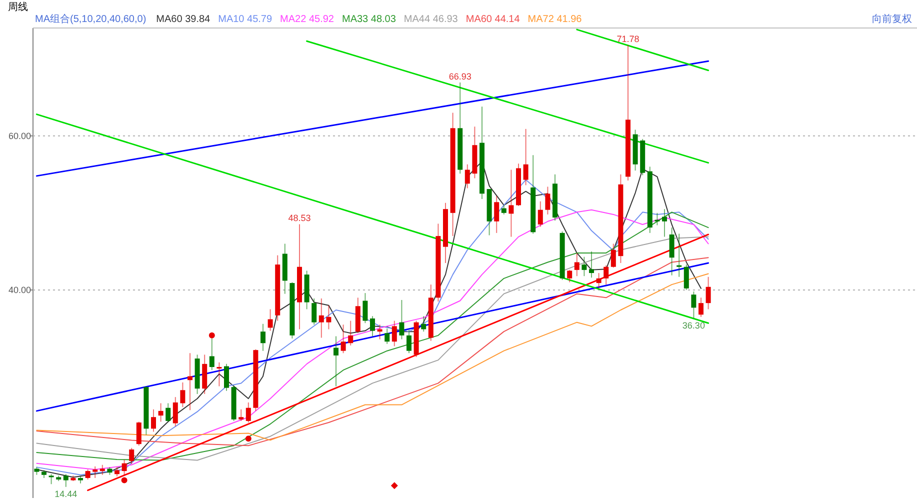 The image size is (917, 500). I want to click on y-tick-label: 40.00, so click(19, 289).